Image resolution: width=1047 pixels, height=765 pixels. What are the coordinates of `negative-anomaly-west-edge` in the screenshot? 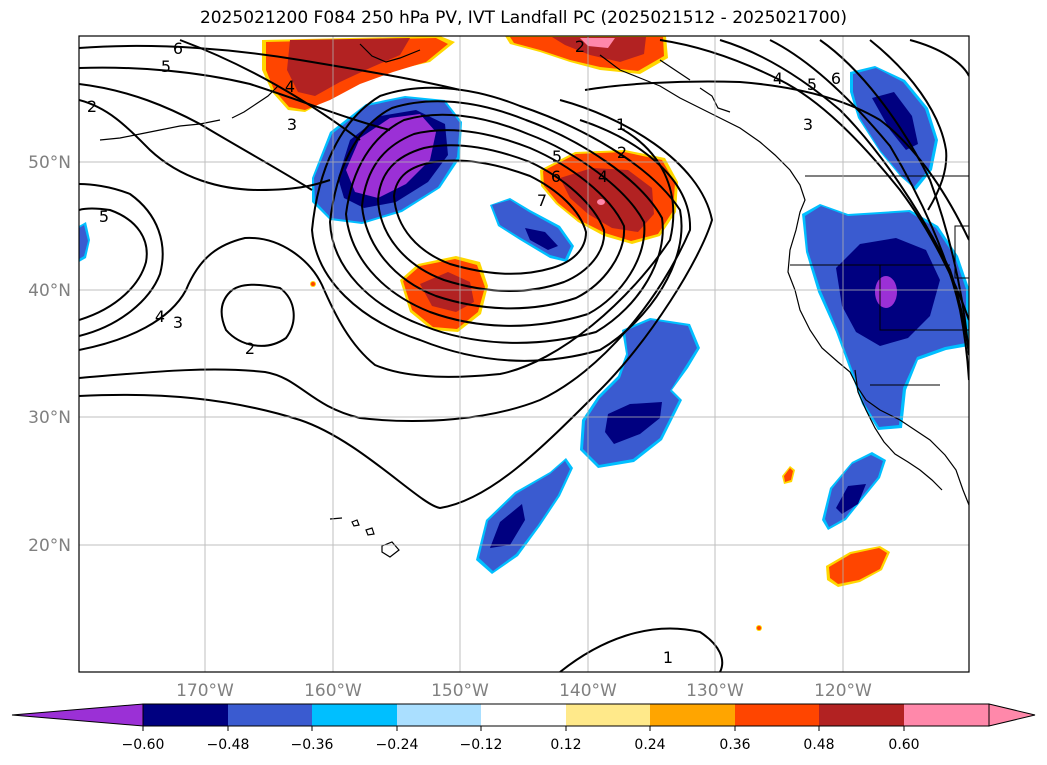 It's located at (84, 242).